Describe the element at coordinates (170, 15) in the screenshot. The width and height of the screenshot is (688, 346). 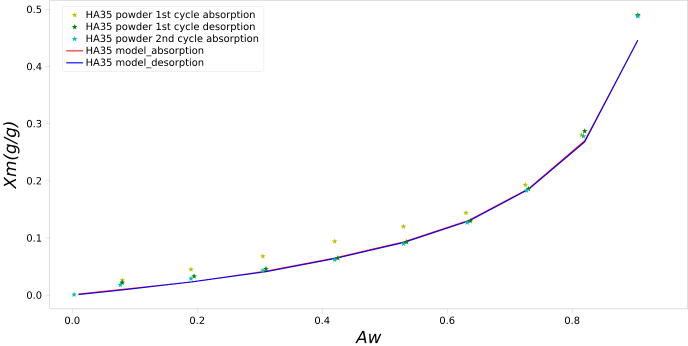
I see `legend-label: HA35 powder 1st cycle absorption` at that location.